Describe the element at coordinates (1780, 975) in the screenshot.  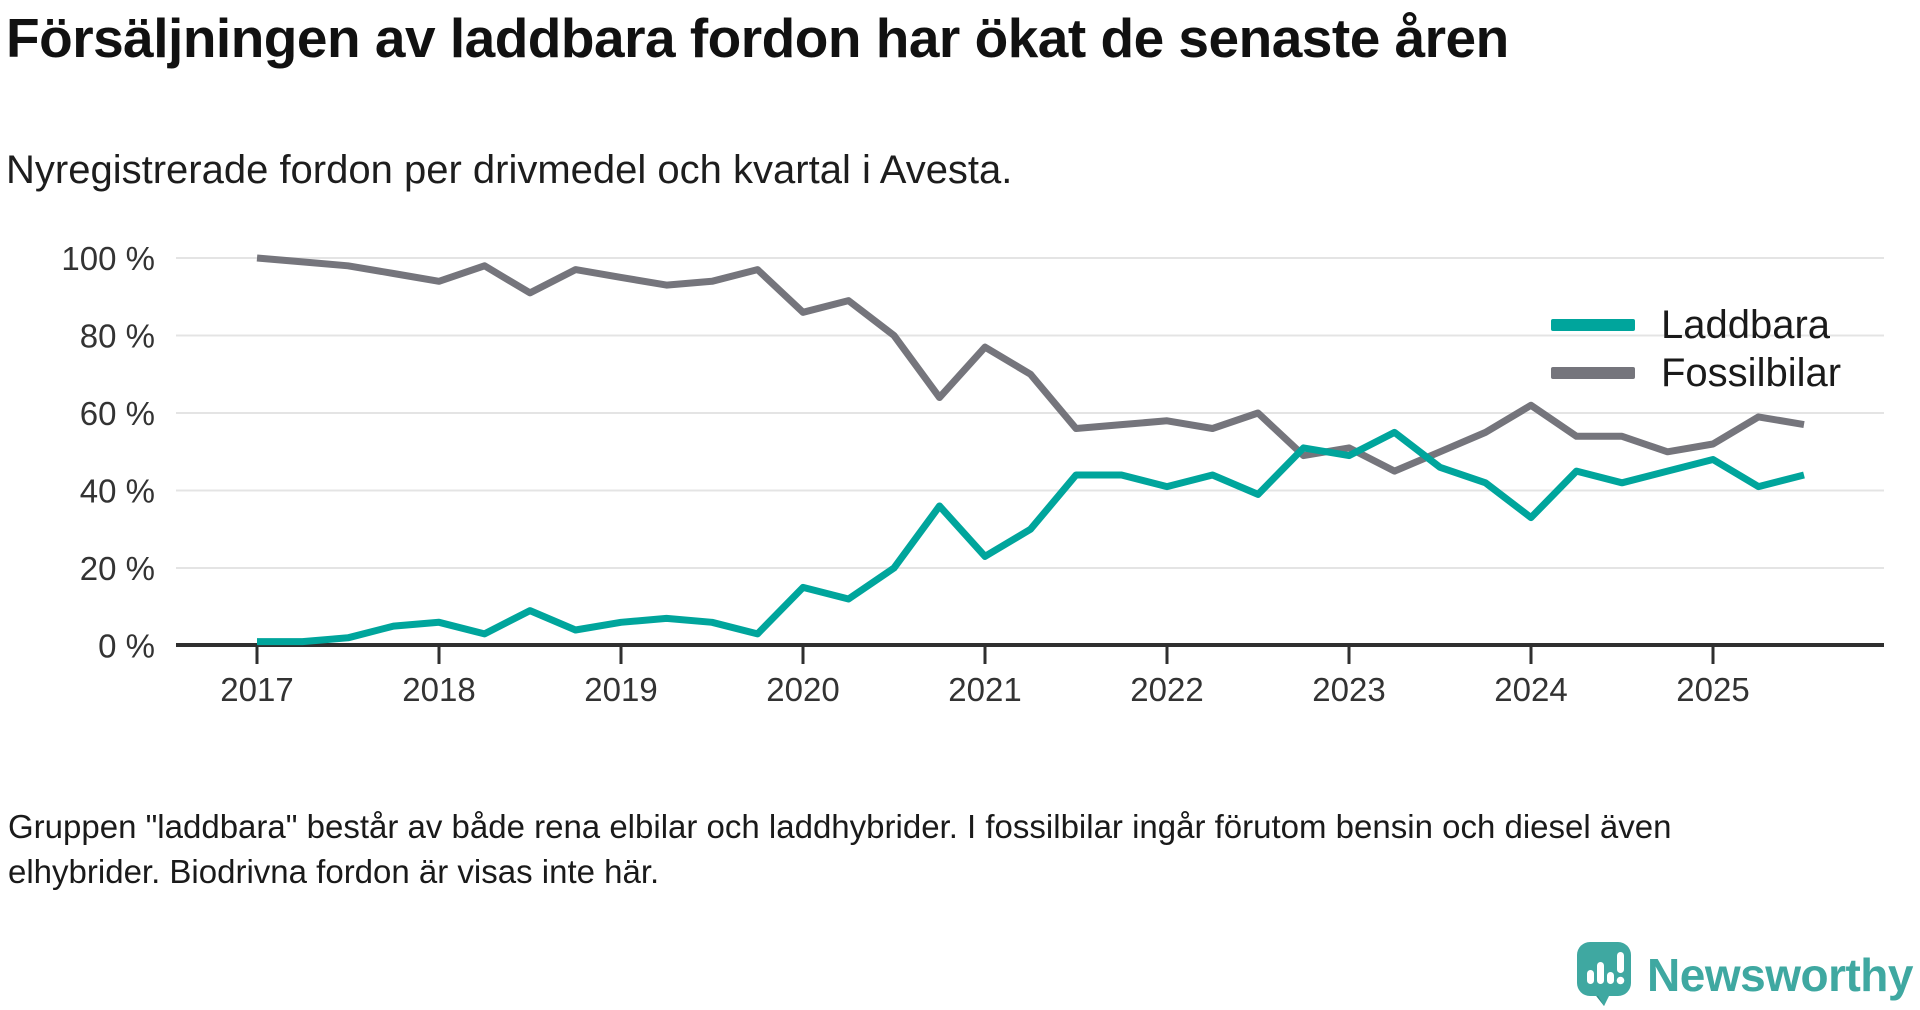
I see `newsworthy-wordmark: Newsworthy` at that location.